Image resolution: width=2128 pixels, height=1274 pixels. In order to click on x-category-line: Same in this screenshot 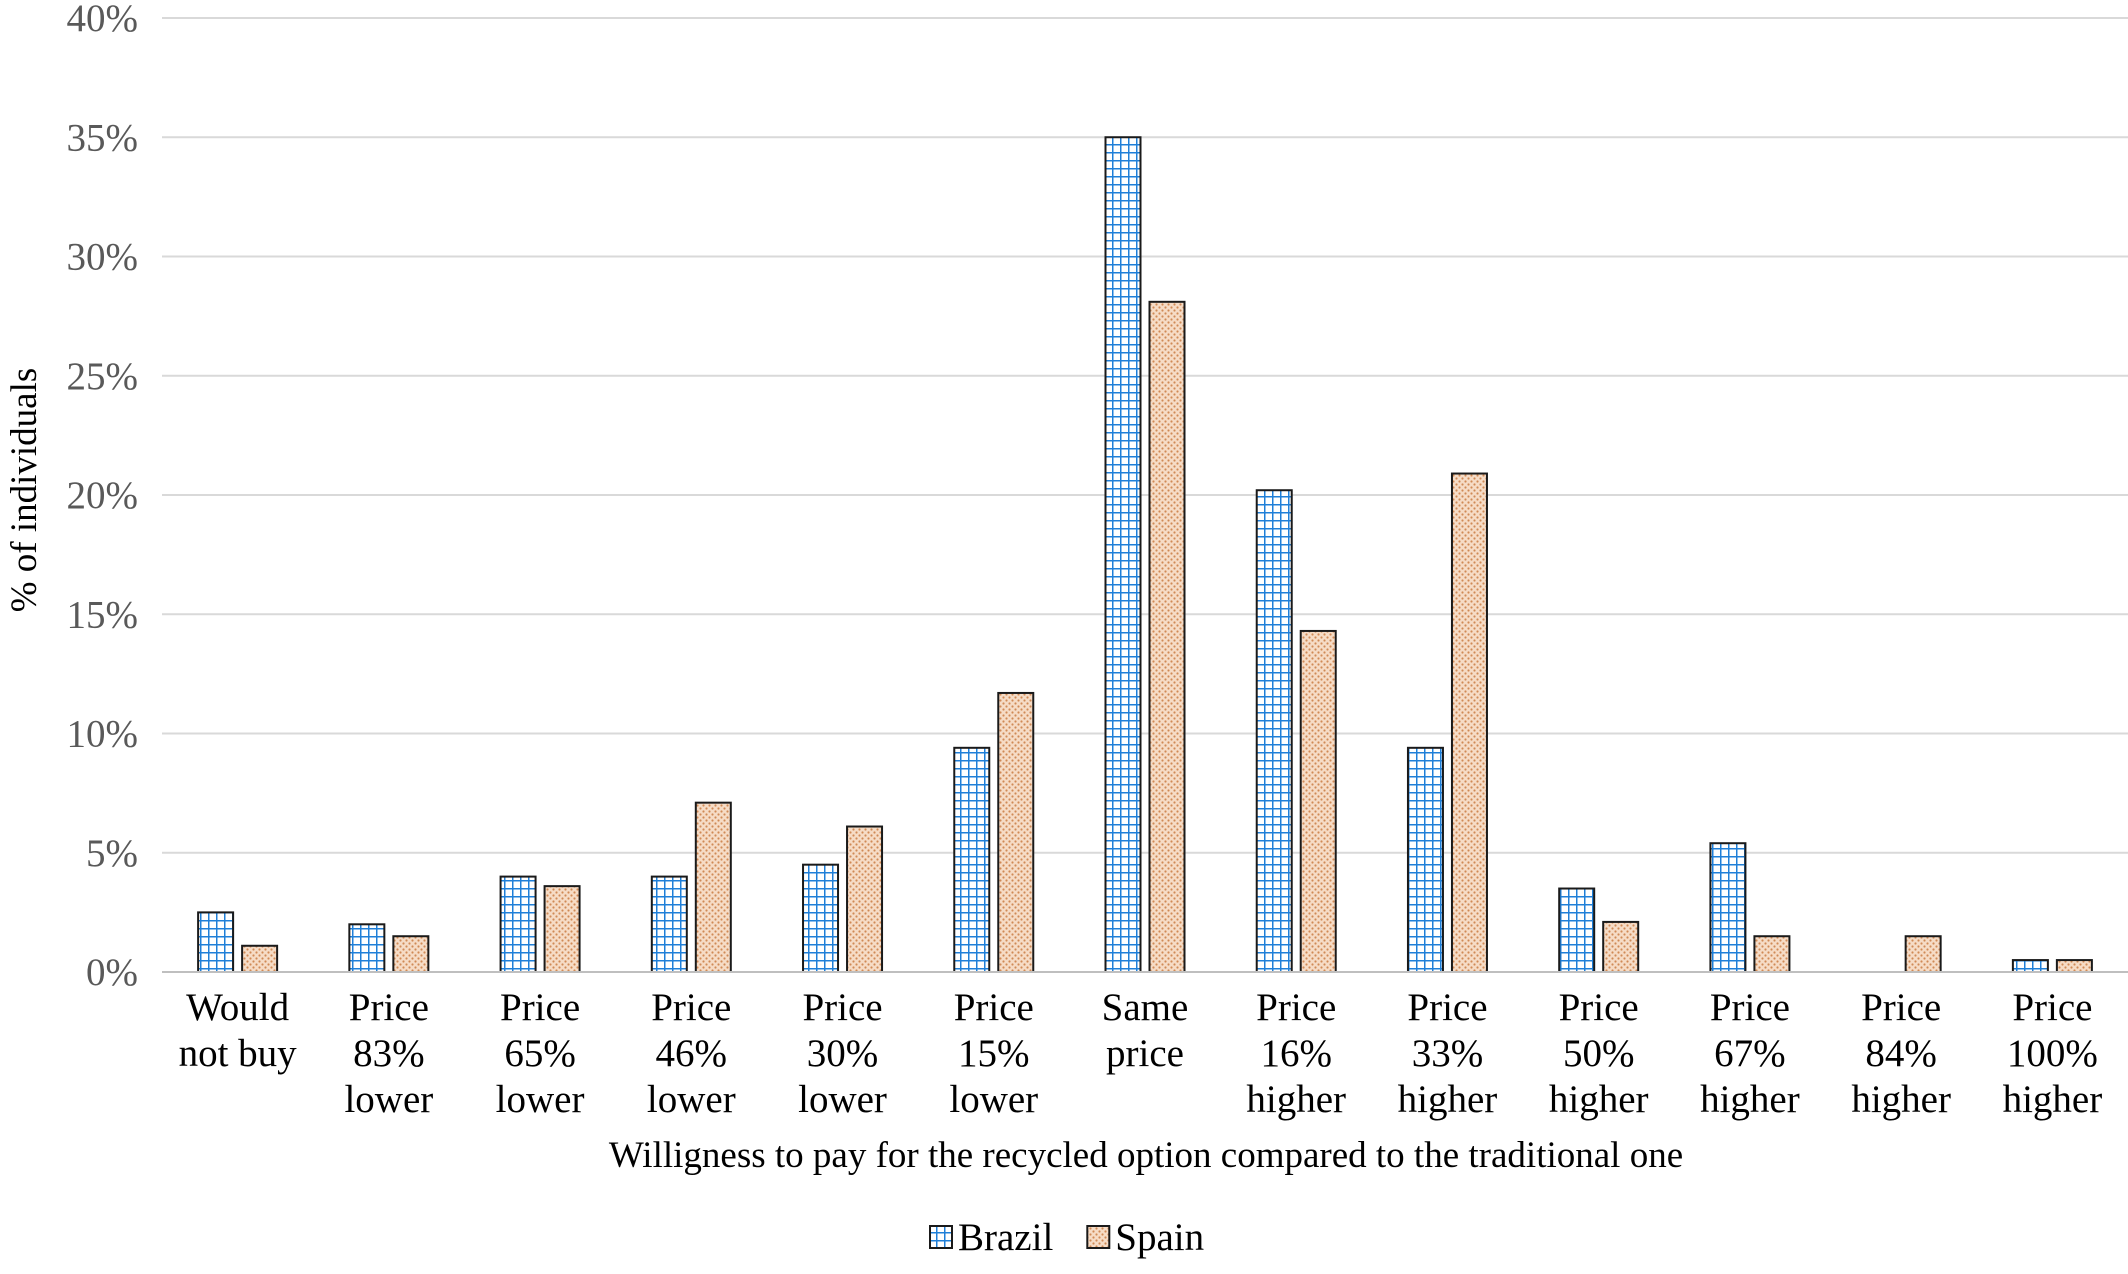, I will do `click(1145, 1007)`.